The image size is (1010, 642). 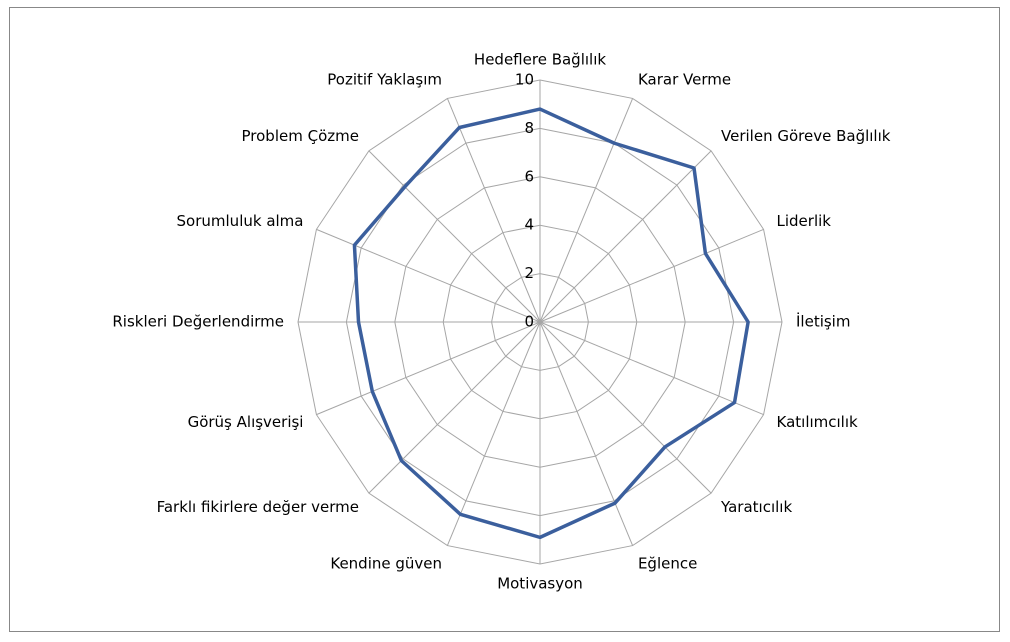 I want to click on axis-tick-label: 10, so click(x=524, y=80).